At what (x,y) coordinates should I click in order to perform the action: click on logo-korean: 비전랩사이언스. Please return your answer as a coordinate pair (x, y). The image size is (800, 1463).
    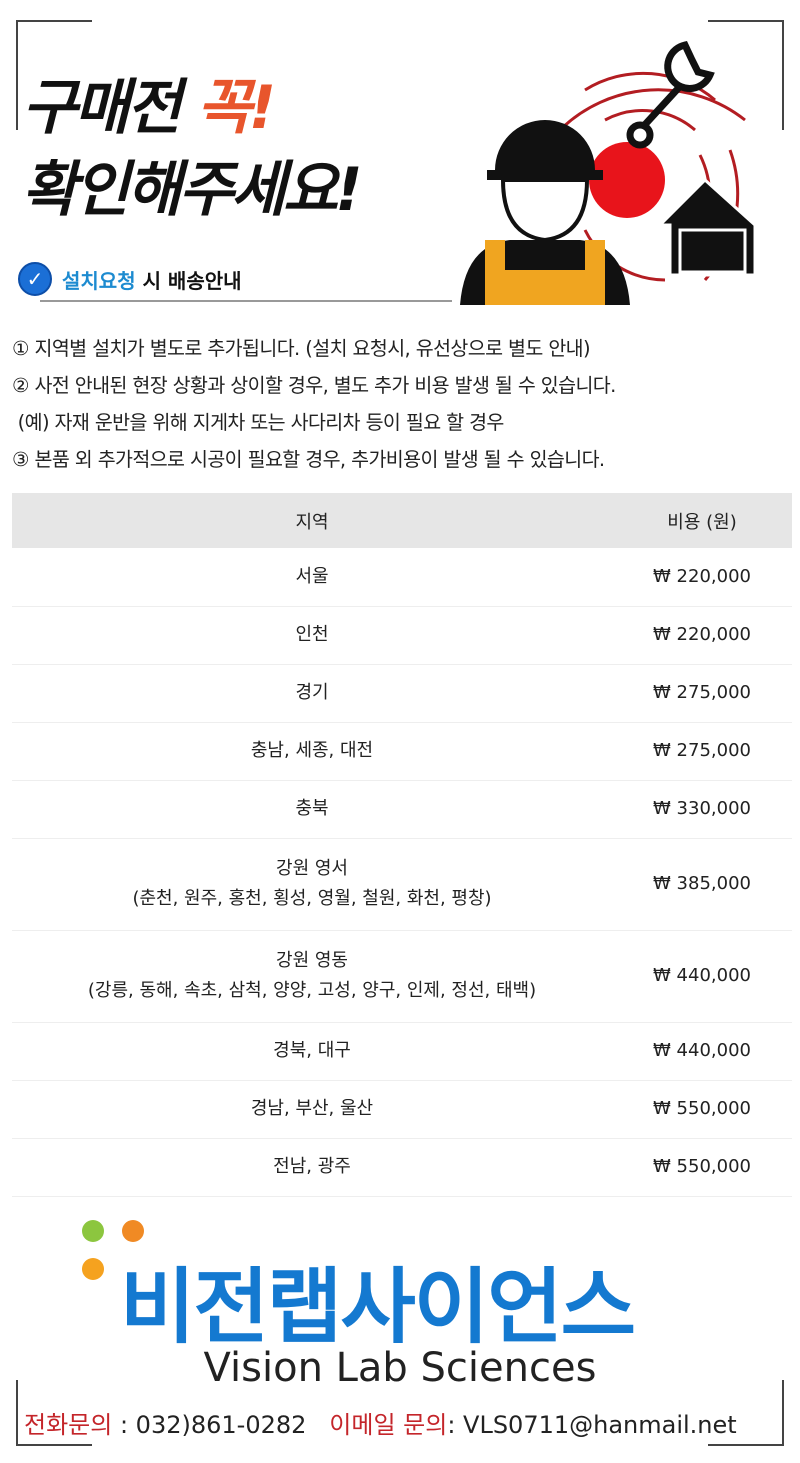
    Looking at the image, I should click on (378, 1307).